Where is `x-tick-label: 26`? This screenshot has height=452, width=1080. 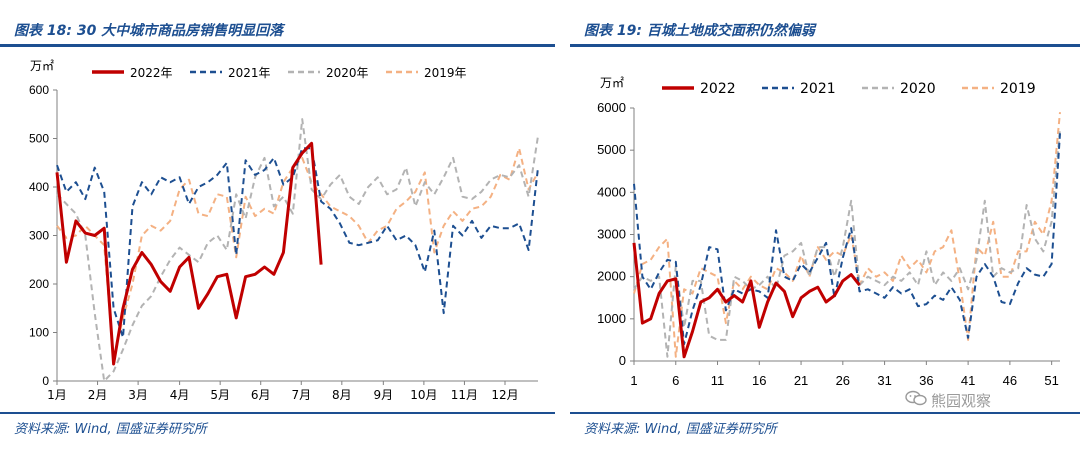
x-tick-label: 26 is located at coordinates (843, 380).